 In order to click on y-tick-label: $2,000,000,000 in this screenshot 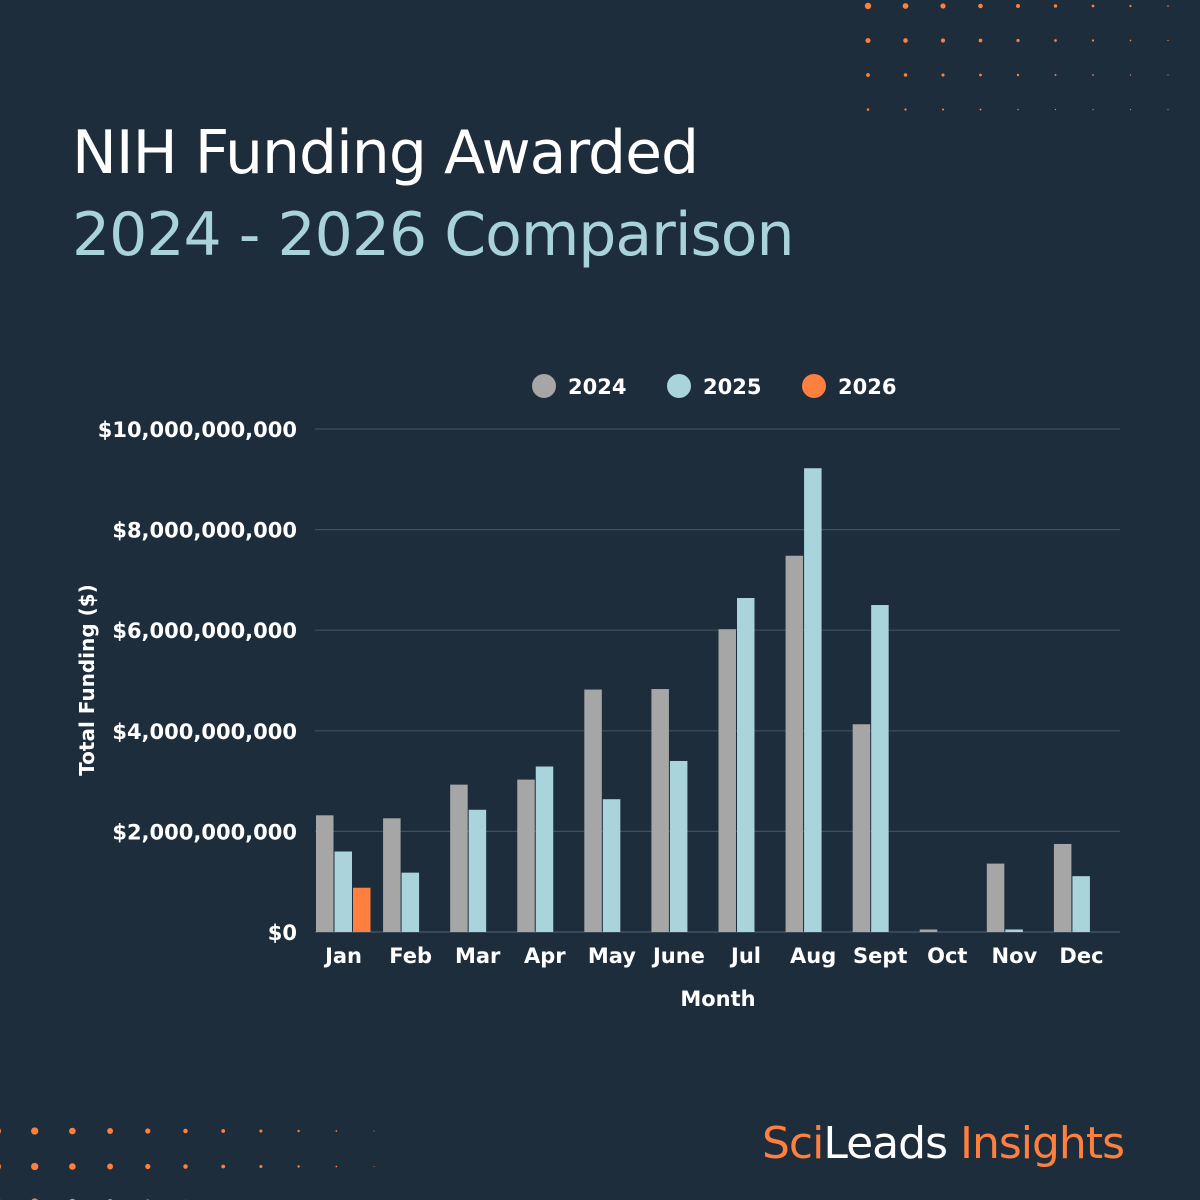, I will do `click(204, 832)`.